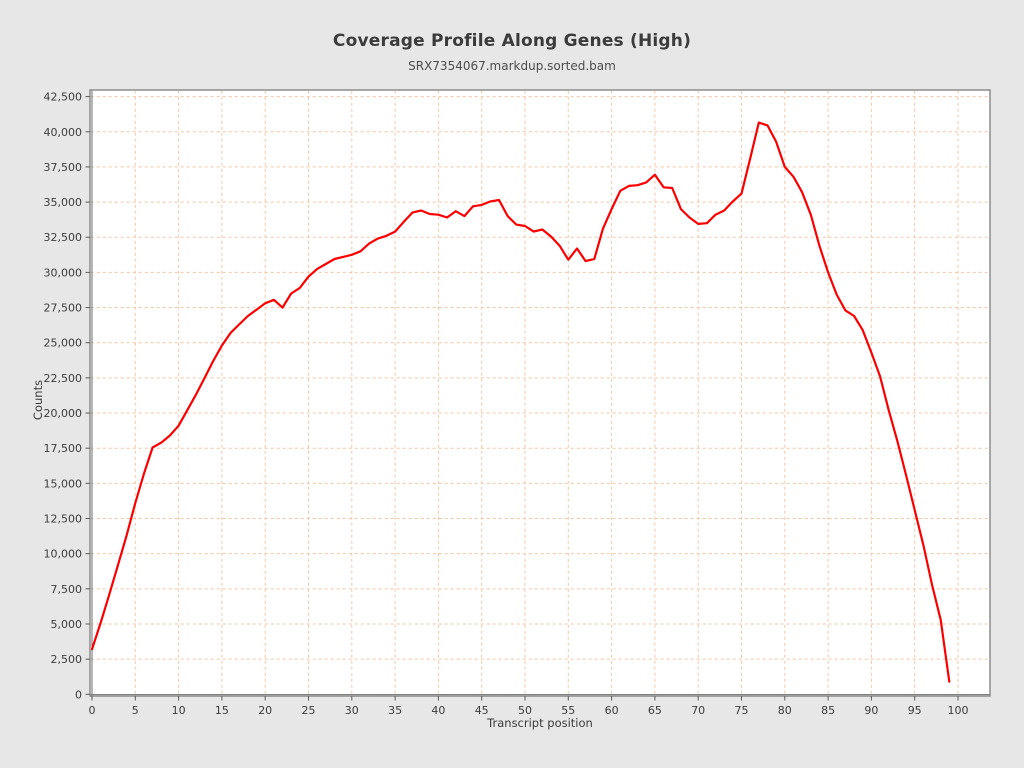 This screenshot has width=1024, height=768. Describe the element at coordinates (482, 710) in the screenshot. I see `svg-text: 45` at that location.